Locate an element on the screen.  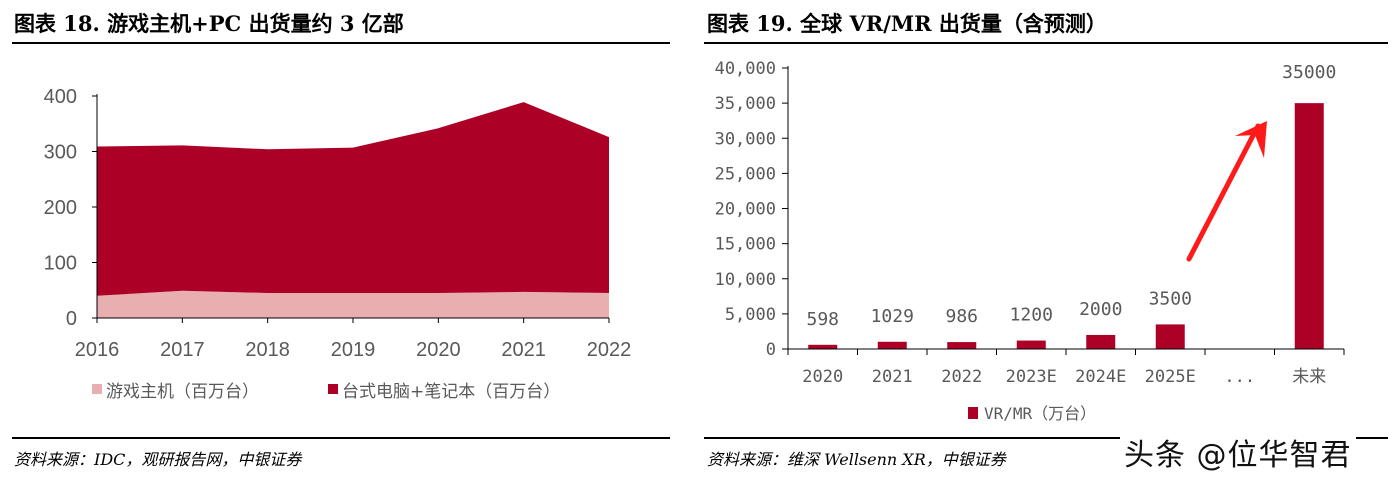
x-tick-label: 2023E is located at coordinates (1031, 377).